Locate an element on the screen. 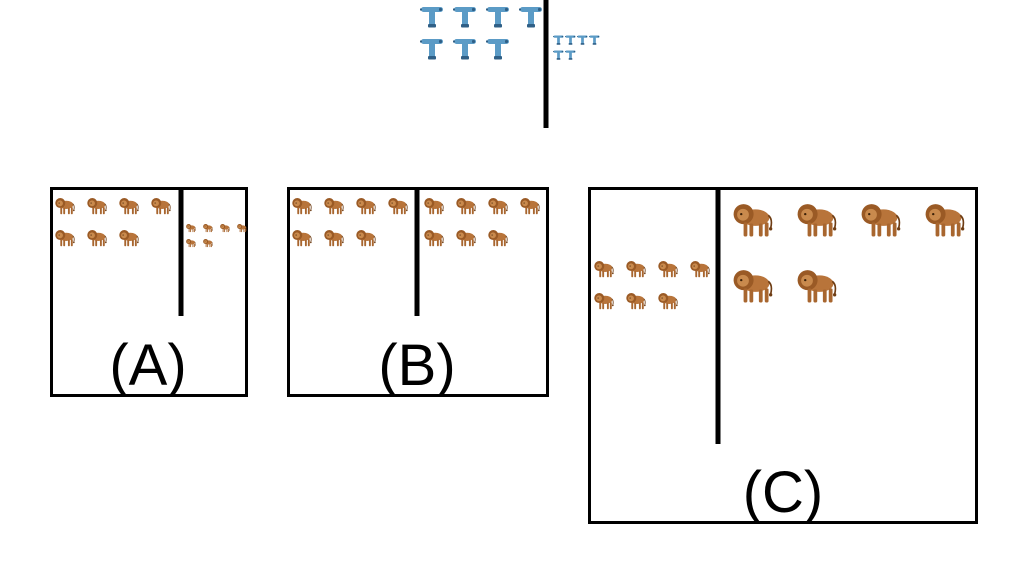 Image resolution: width=1027 pixels, height=574 pixels. example-left-objects is located at coordinates (481, 33).